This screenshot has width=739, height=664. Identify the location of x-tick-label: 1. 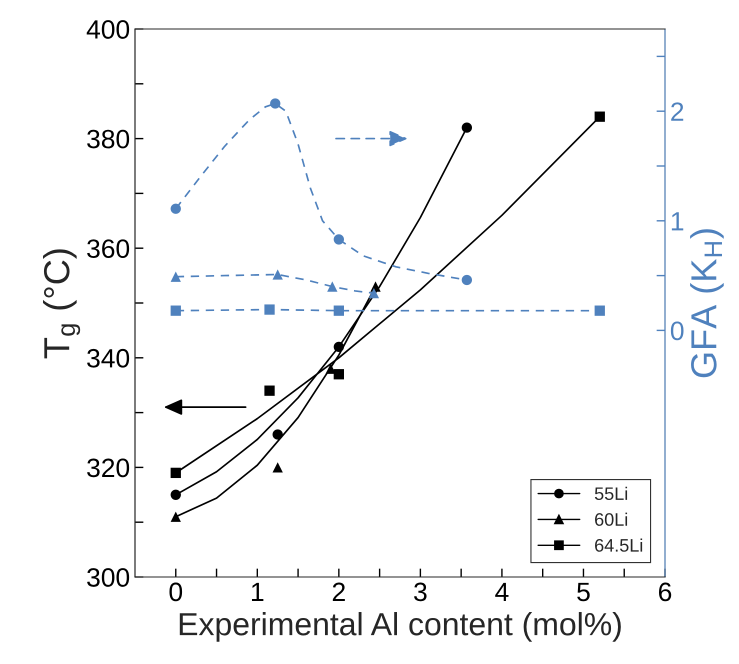
(258, 591).